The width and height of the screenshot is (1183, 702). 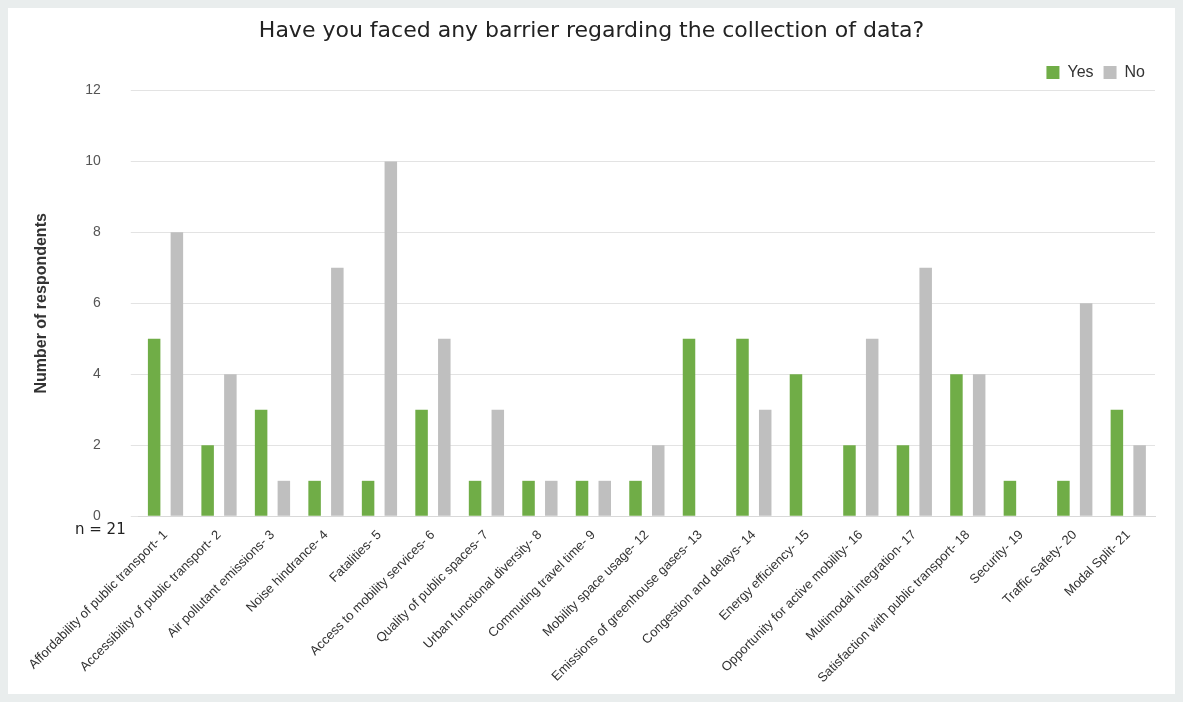 What do you see at coordinates (96, 373) in the screenshot?
I see `y-tick-label: 4` at bounding box center [96, 373].